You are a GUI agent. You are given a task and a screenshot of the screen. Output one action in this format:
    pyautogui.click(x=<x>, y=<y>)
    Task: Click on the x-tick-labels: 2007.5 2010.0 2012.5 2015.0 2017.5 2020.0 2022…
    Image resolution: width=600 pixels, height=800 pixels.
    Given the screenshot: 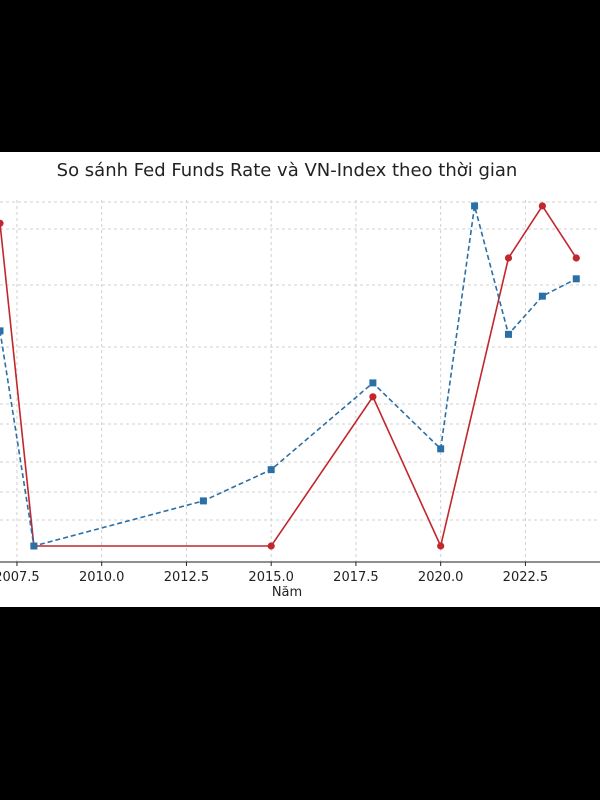 What is the action you would take?
    pyautogui.click(x=274, y=573)
    